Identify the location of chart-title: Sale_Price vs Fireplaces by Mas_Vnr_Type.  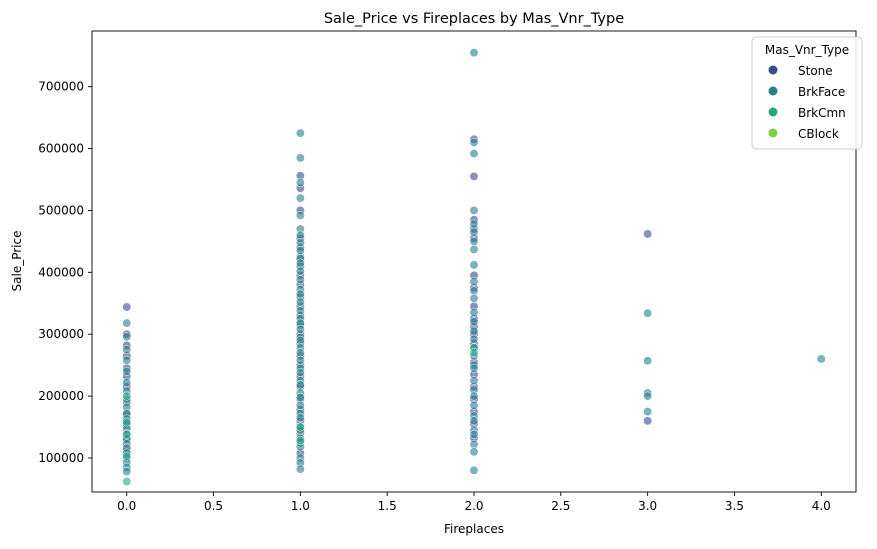
(474, 19).